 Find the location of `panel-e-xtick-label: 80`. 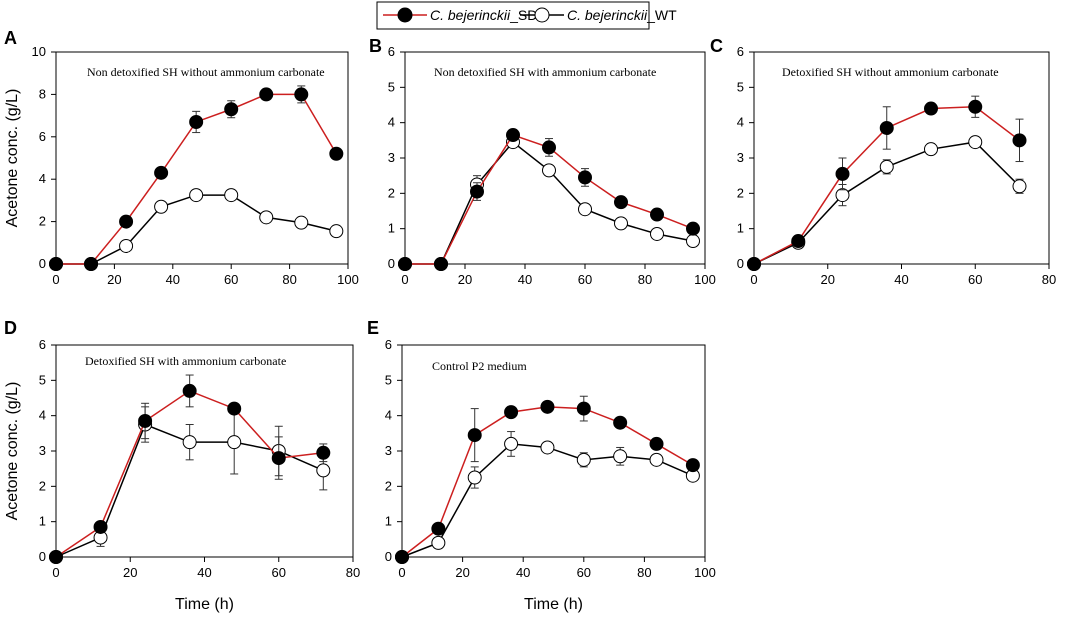

panel-e-xtick-label: 80 is located at coordinates (644, 572).